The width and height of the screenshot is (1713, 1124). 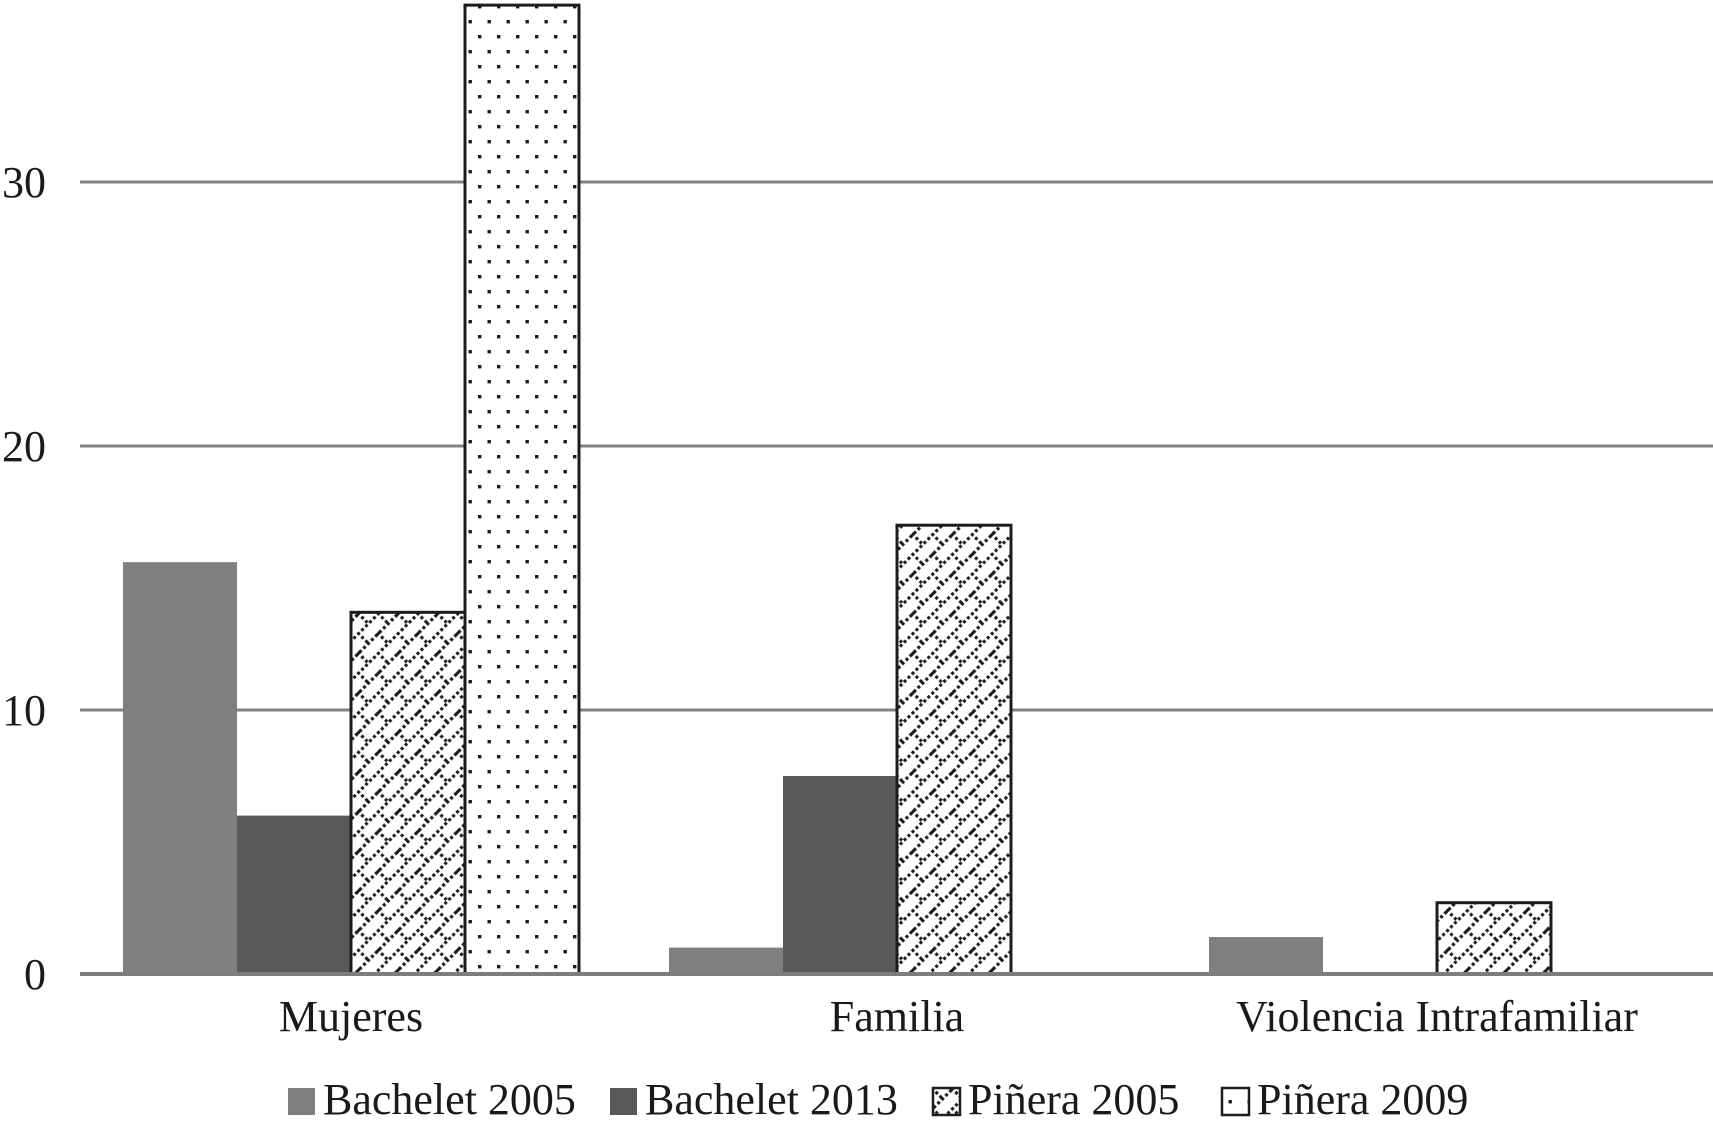 What do you see at coordinates (840, 875) in the screenshot?
I see `bar-bachelet-2013-familia` at bounding box center [840, 875].